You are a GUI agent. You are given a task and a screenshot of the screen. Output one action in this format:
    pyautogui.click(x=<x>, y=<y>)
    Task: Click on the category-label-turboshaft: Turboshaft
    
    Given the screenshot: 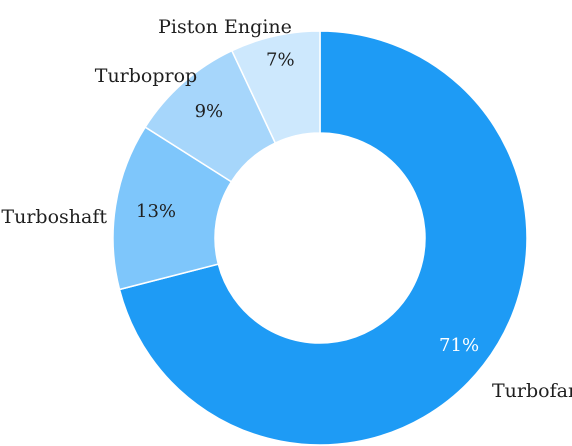 What is the action you would take?
    pyautogui.click(x=54, y=217)
    